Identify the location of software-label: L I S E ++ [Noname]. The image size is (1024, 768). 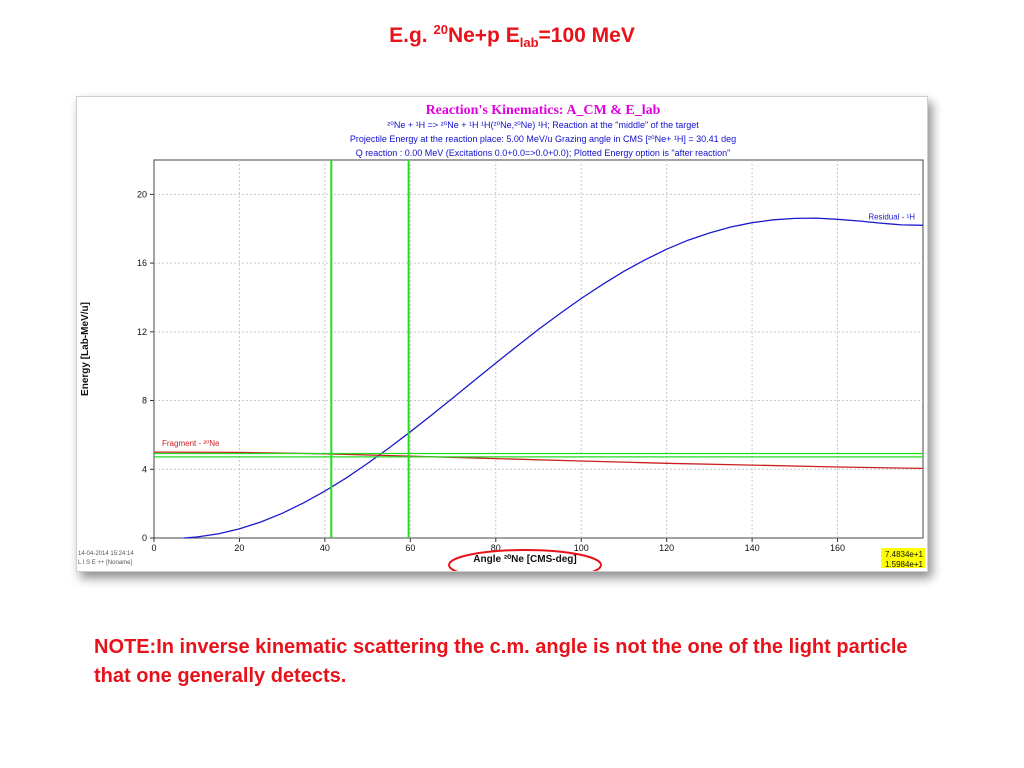
(105, 563).